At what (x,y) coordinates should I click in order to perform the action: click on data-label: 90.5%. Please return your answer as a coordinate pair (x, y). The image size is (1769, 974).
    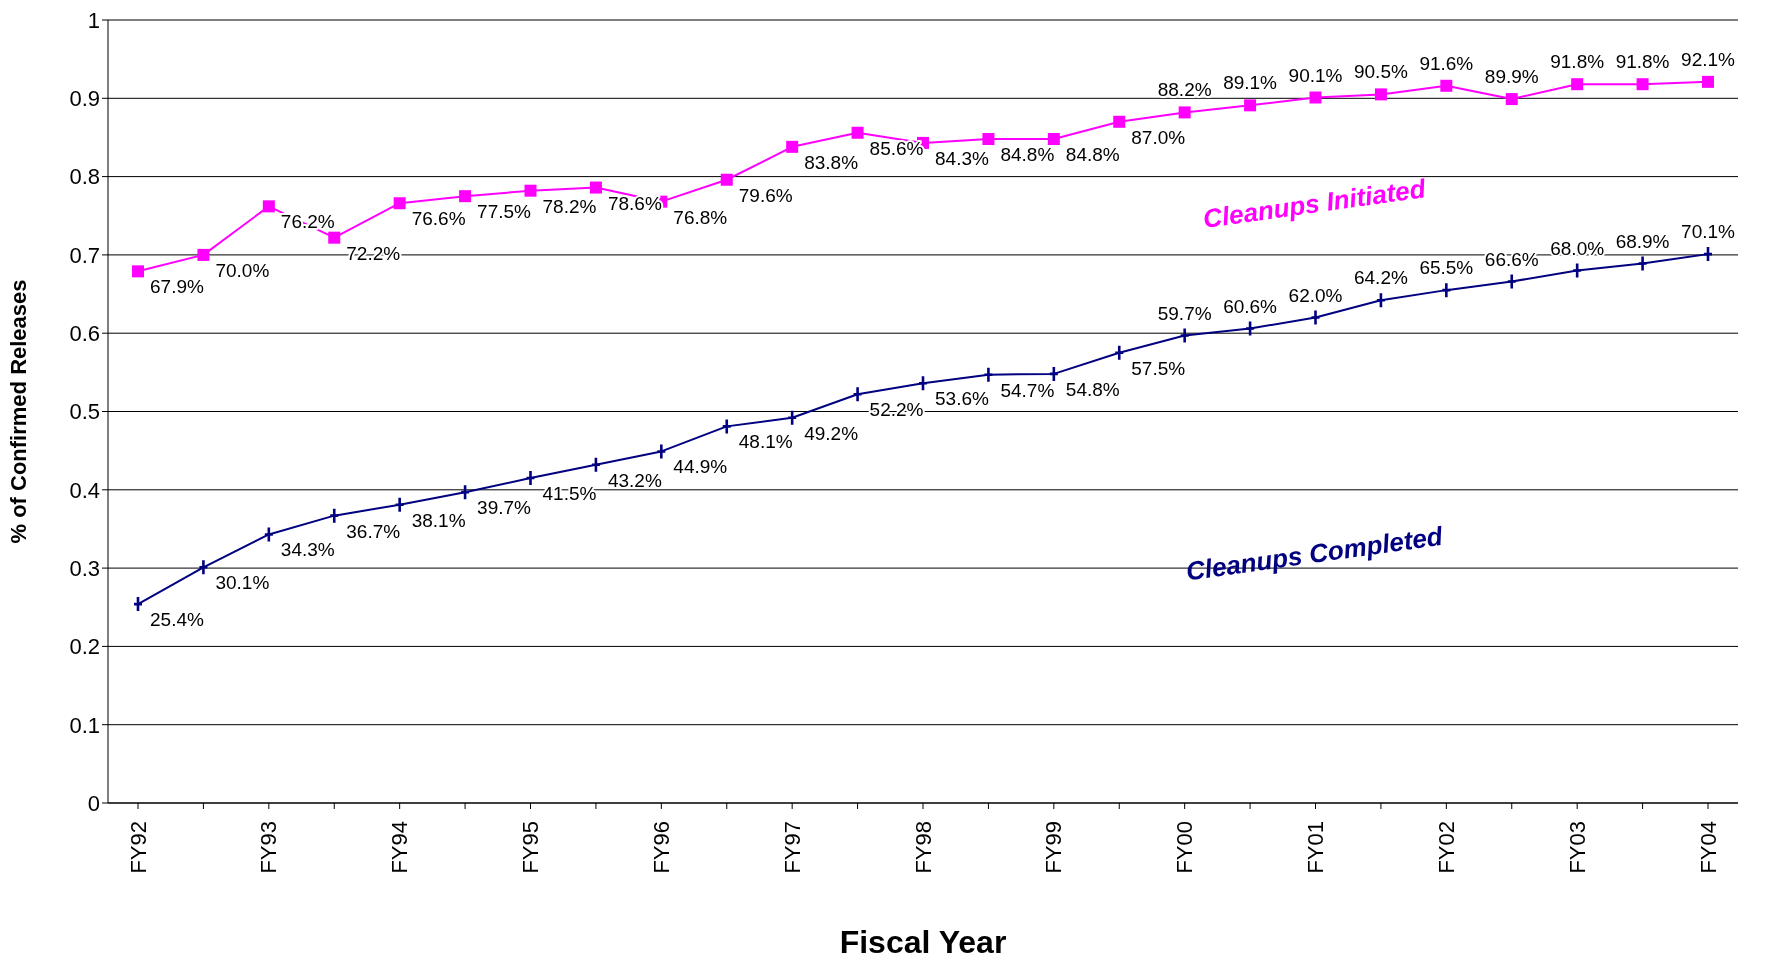
    Looking at the image, I should click on (1380, 72).